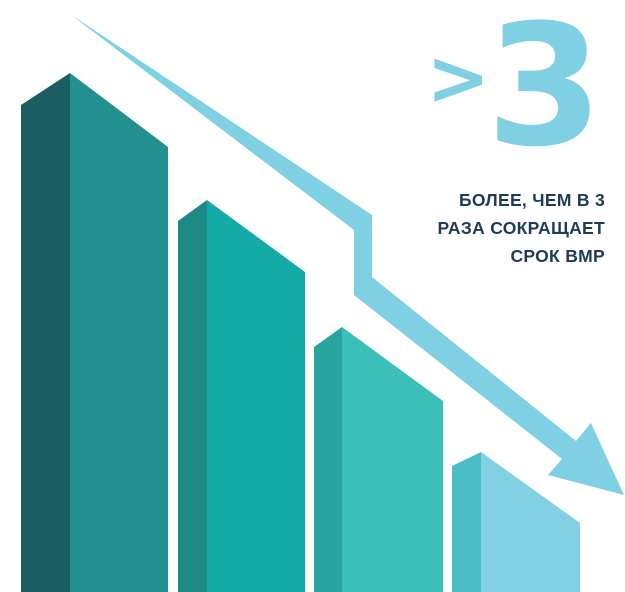 The height and width of the screenshot is (592, 625). Describe the element at coordinates (119, 332) in the screenshot. I see `bar-1-front` at that location.